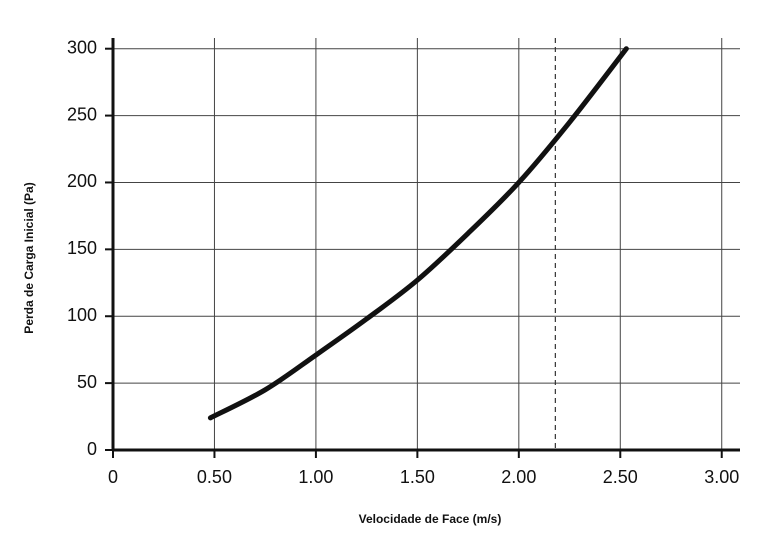  Describe the element at coordinates (82, 114) in the screenshot. I see `y-tick-label: 250` at that location.